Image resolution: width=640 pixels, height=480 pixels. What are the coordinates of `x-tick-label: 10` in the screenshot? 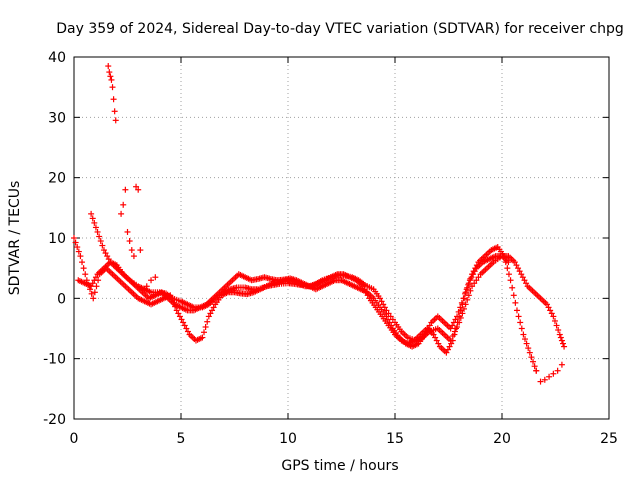 It's located at (288, 439).